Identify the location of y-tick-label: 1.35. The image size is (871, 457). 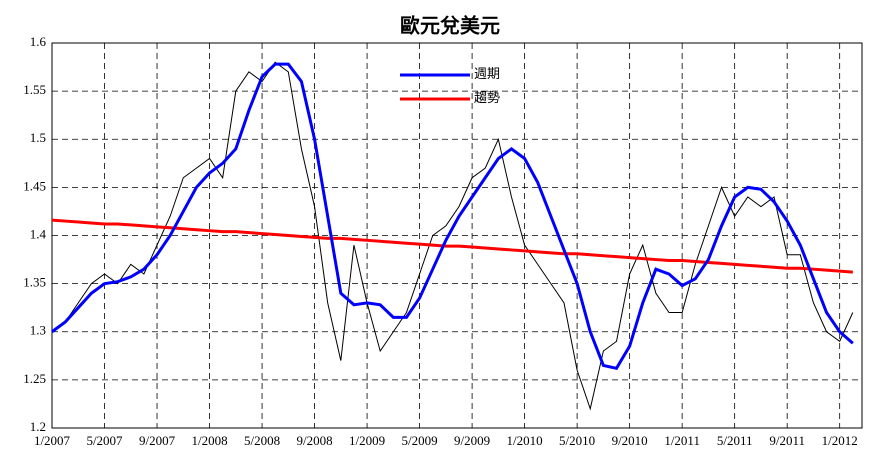
(34, 282).